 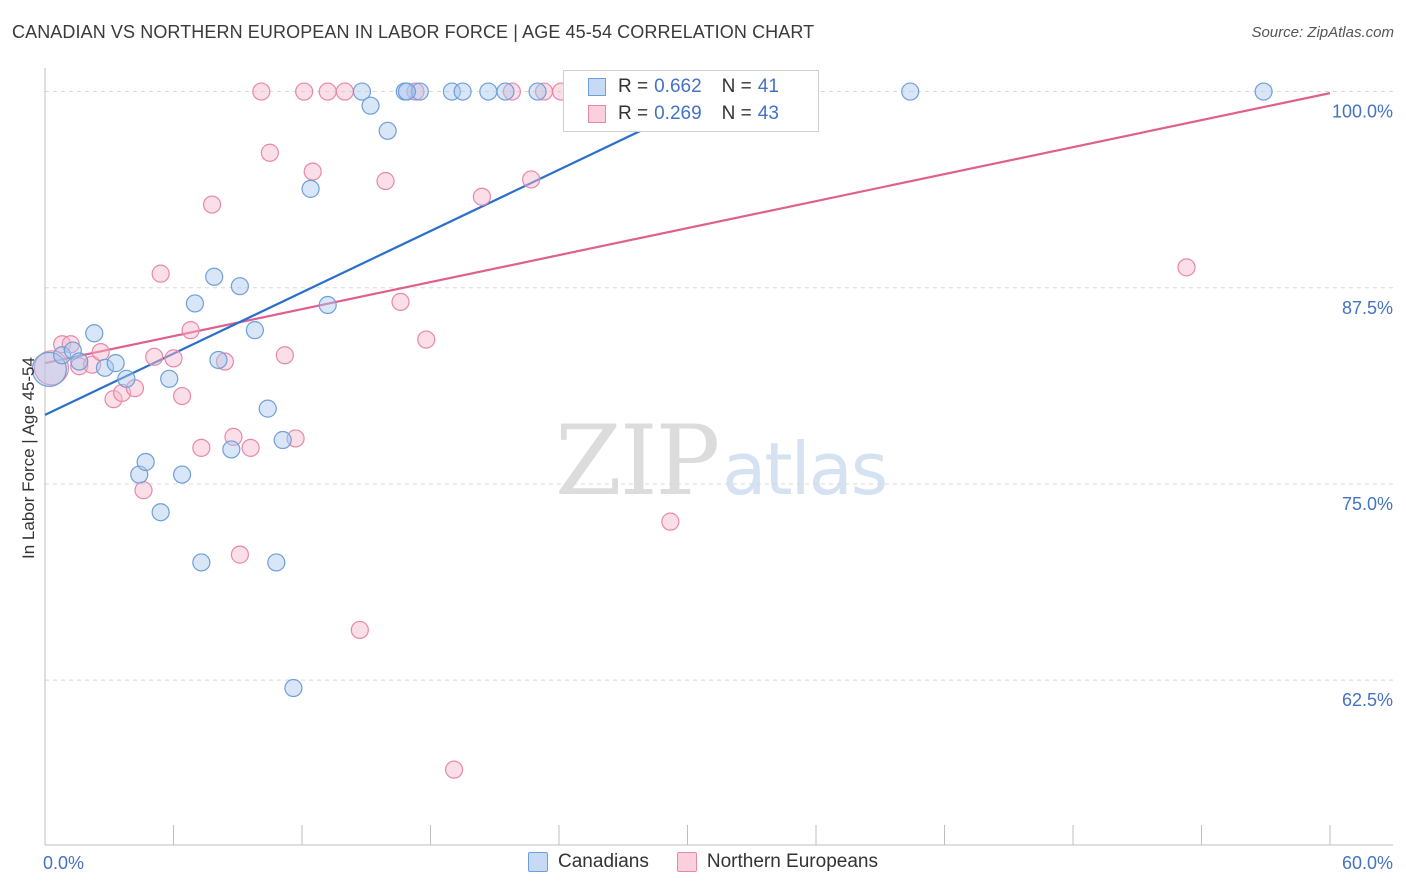 I want to click on x-tick-label-max: 60.0%, so click(x=1367, y=863).